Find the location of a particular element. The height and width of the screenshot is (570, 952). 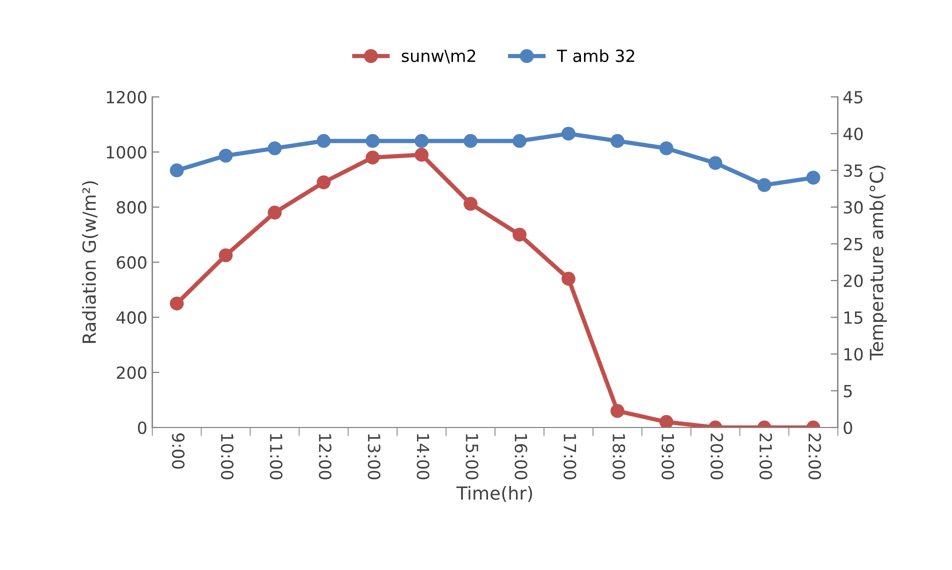

y2-tick-label: 5 is located at coordinates (848, 391).